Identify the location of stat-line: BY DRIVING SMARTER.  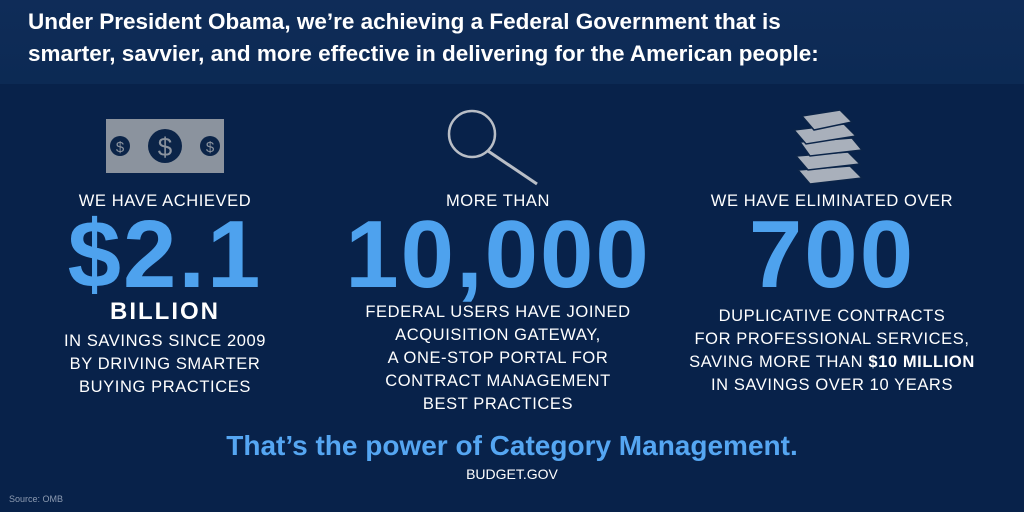
(165, 364).